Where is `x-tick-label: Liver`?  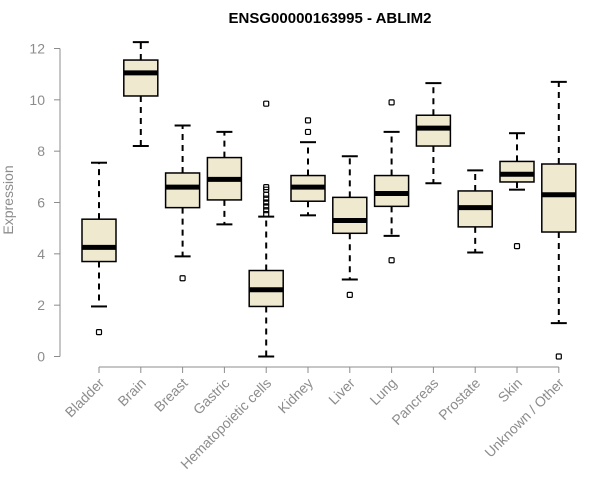
x-tick-label: Liver is located at coordinates (341, 391).